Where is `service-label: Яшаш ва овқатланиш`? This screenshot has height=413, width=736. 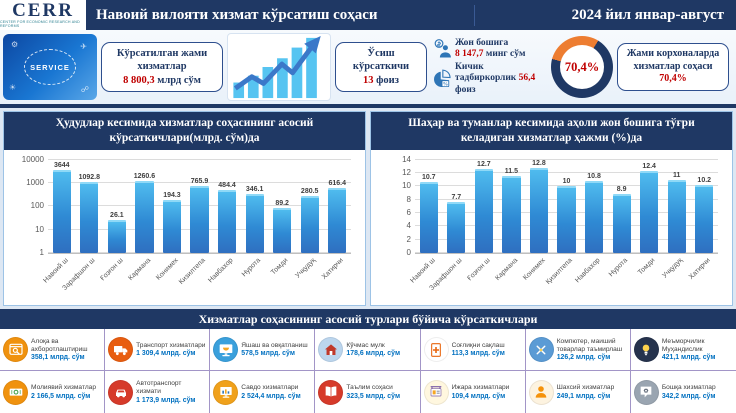
service-label: Яшаш ва овқатланиш is located at coordinates (274, 345).